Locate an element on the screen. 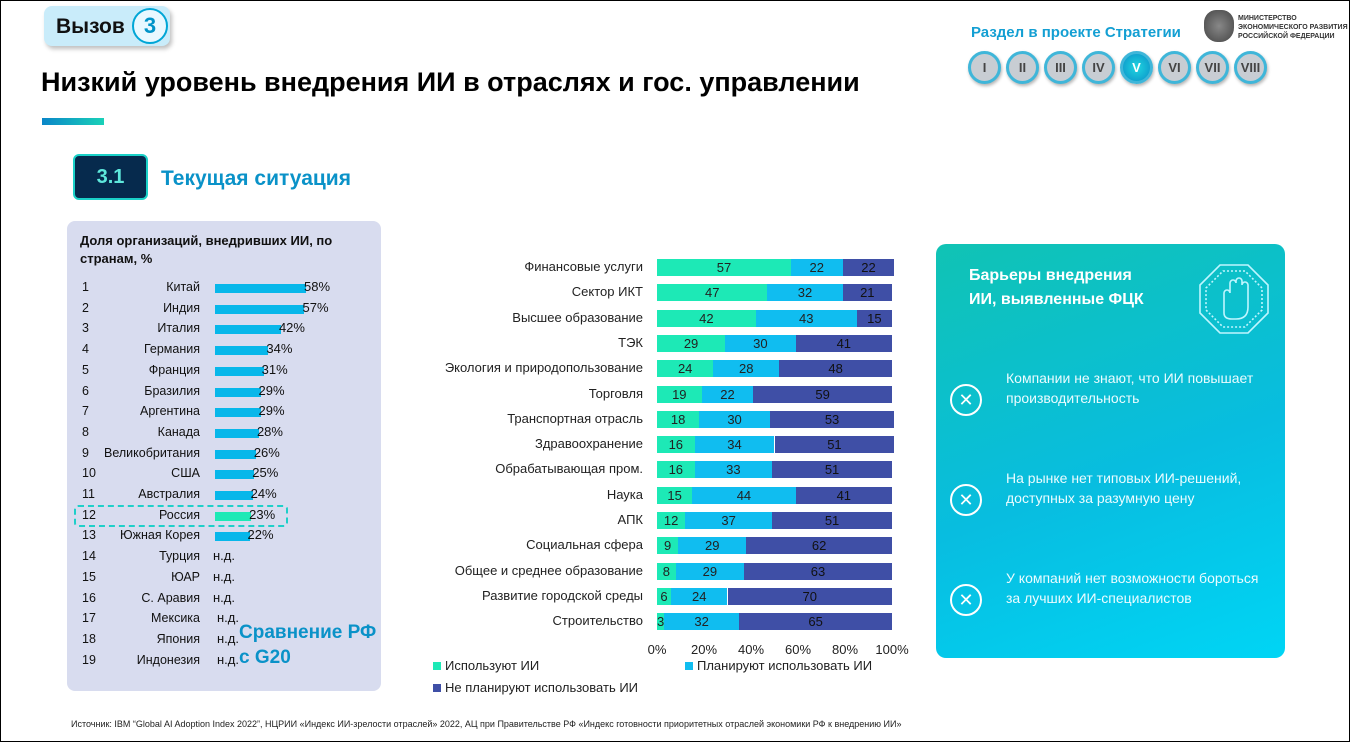  legend-label: Используют ИИ is located at coordinates (492, 665).